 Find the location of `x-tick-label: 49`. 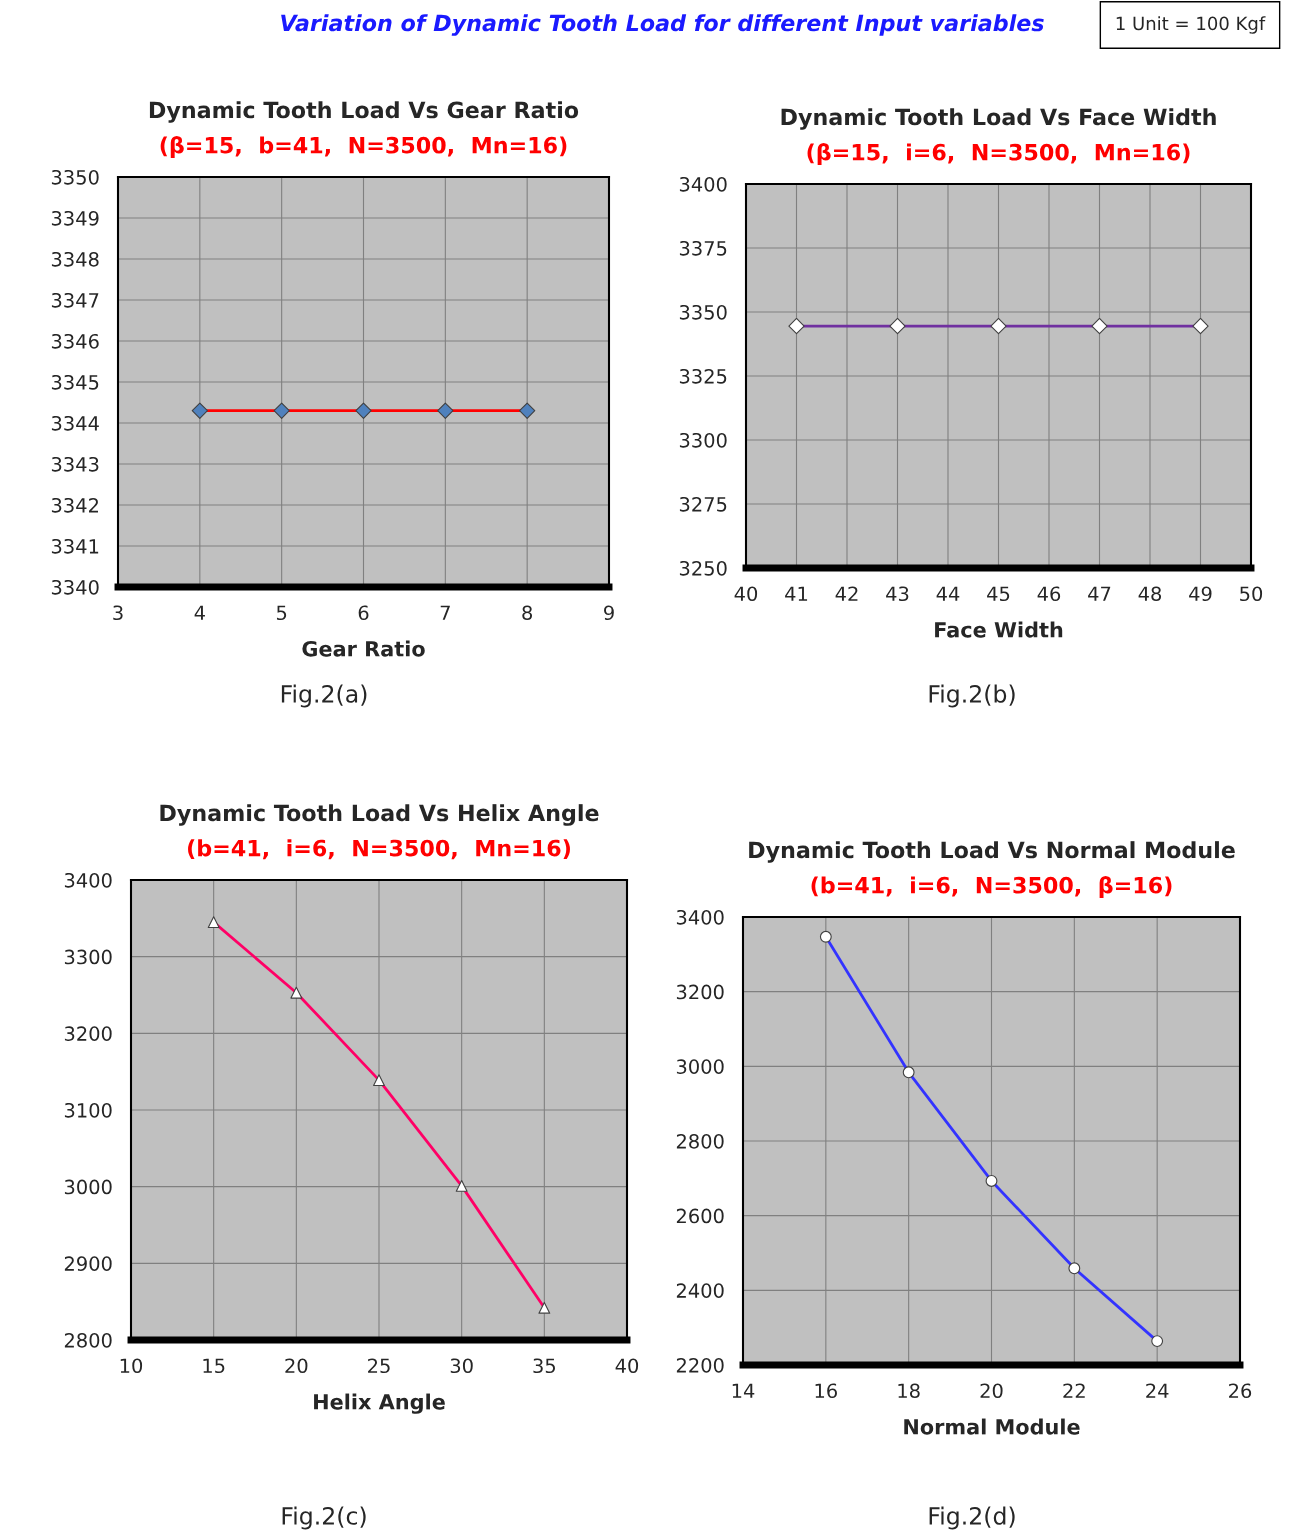

x-tick-label: 49 is located at coordinates (1200, 594).